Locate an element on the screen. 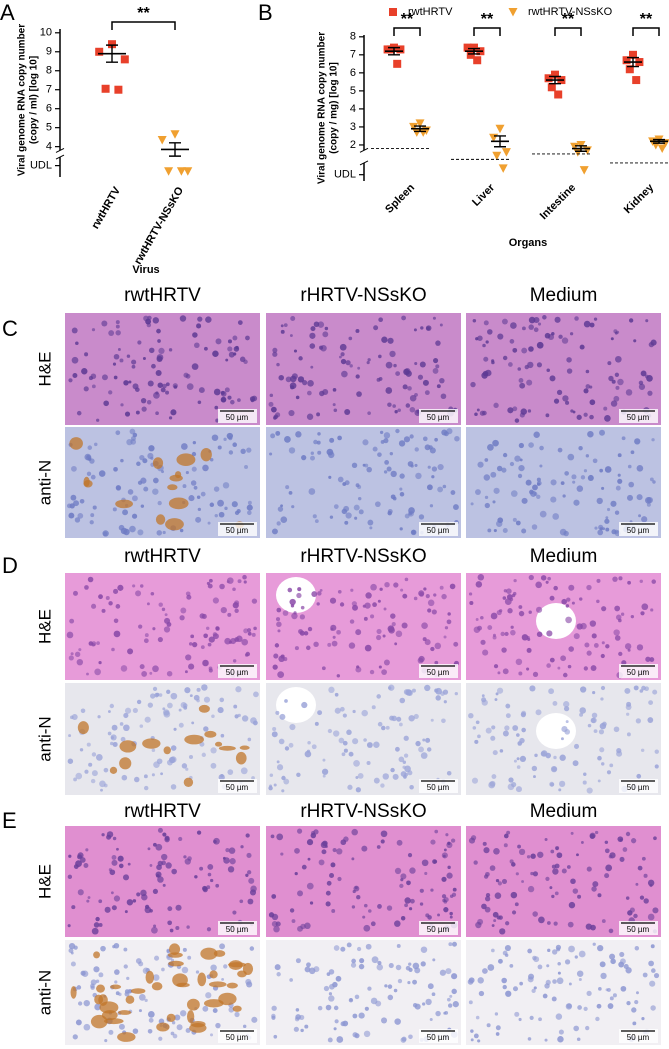 The height and width of the screenshot is (1049, 669). stain is located at coordinates (124, 504).